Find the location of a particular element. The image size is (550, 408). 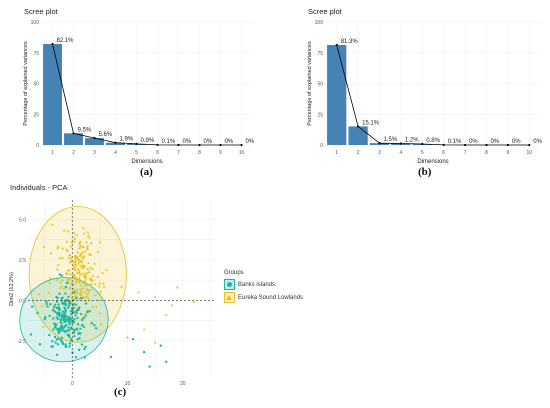

bar-value-label: 15.1% is located at coordinates (371, 123).